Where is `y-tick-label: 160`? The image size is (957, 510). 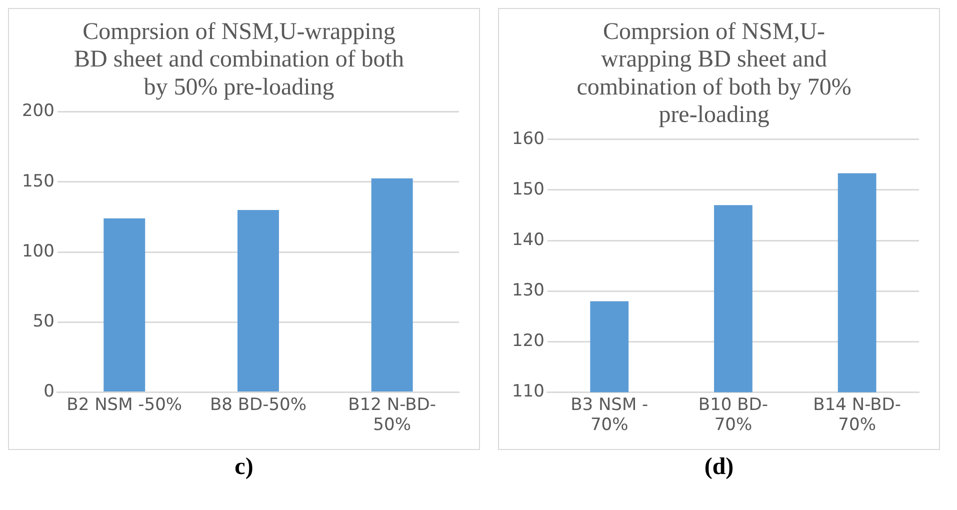 y-tick-label: 160 is located at coordinates (528, 138).